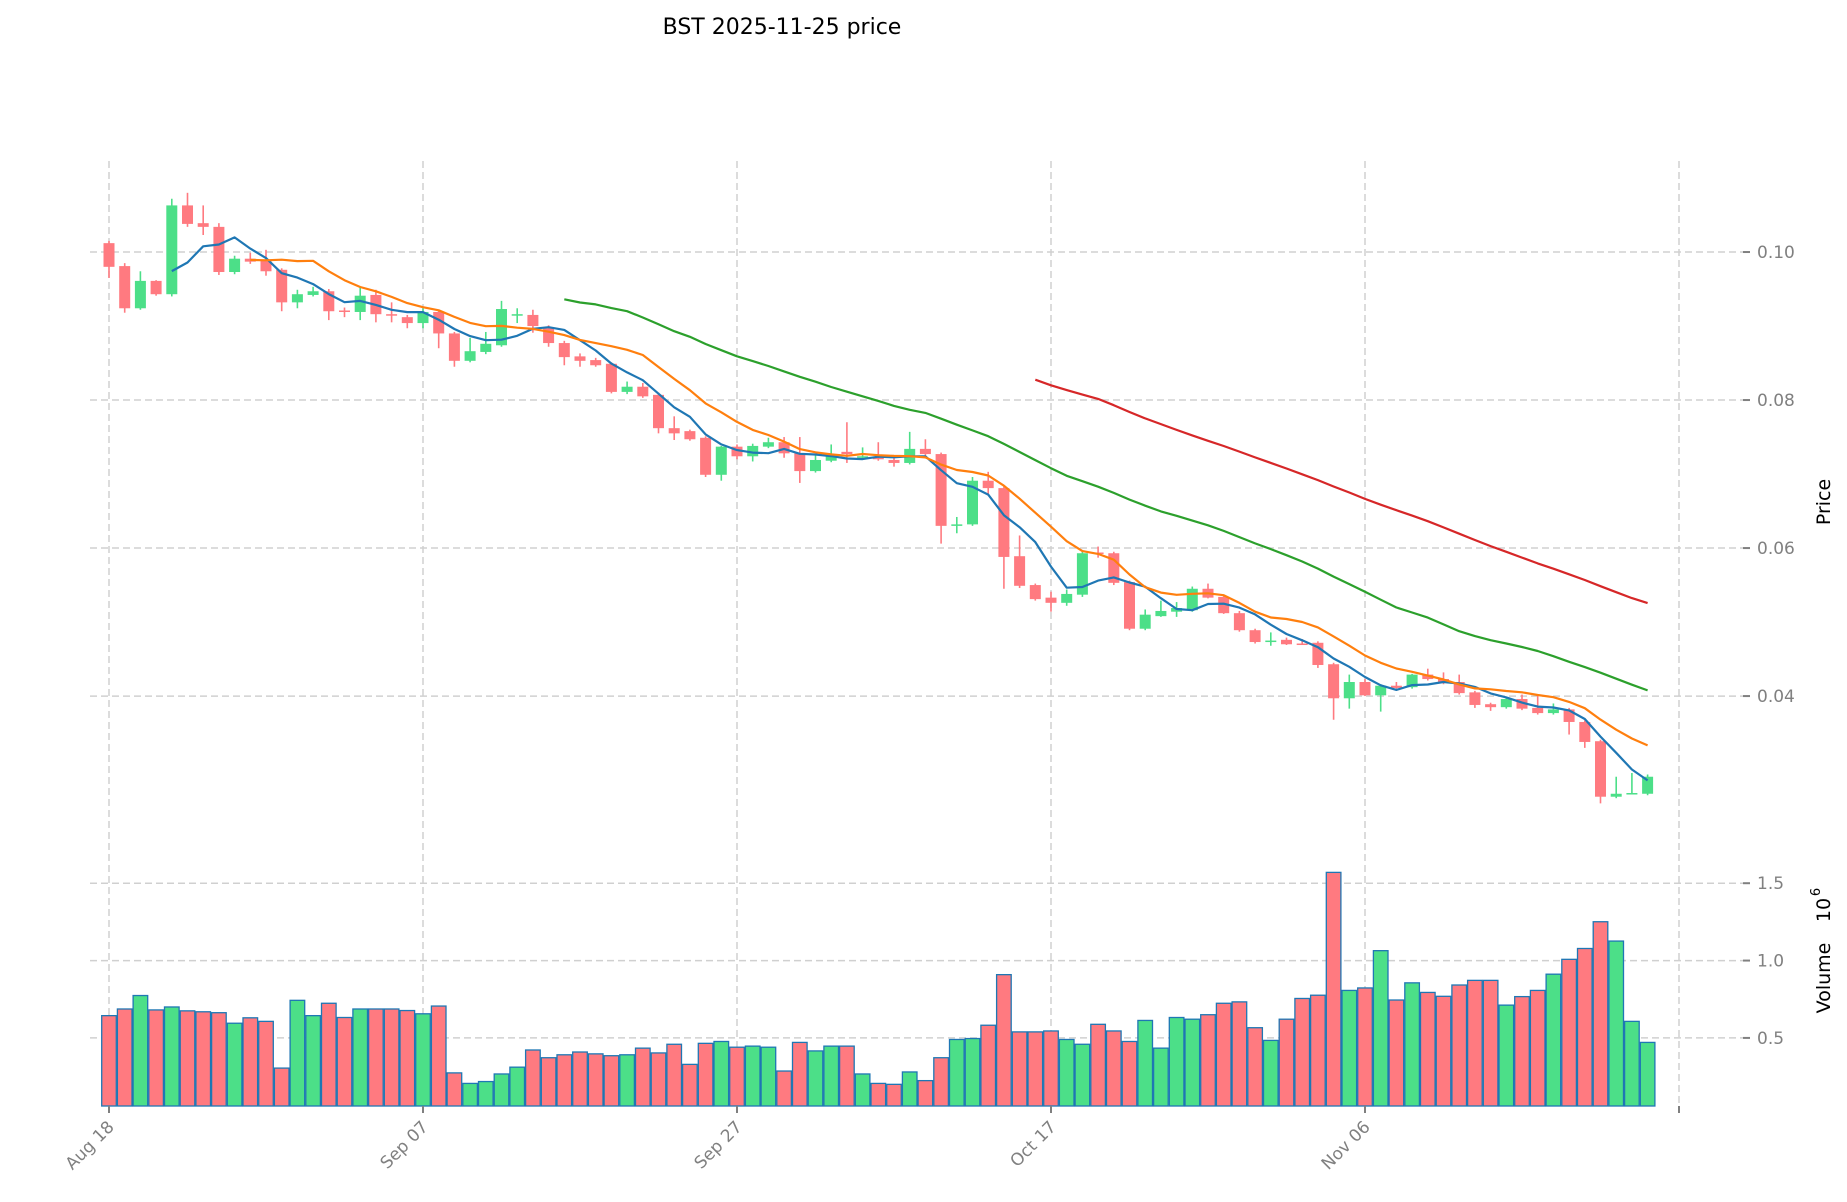 The width and height of the screenshot is (1847, 1202). Describe the element at coordinates (1033, 1144) in the screenshot. I see `x-tick-label: Oct 17` at that location.